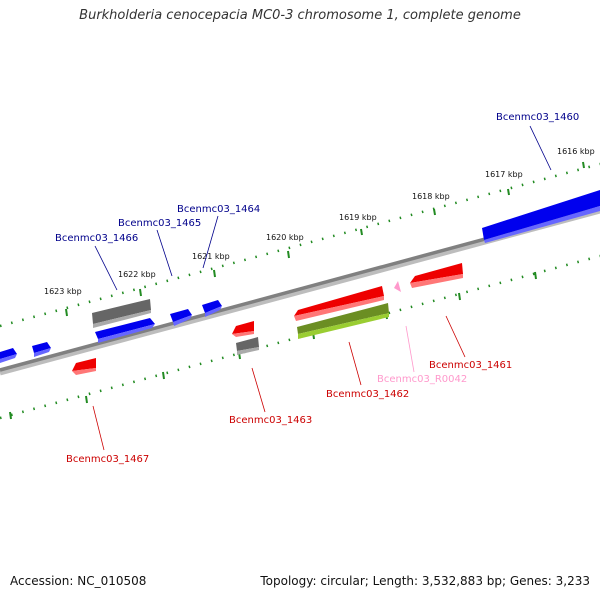 This screenshot has width=600, height=600. I want to click on gene-feature-fwd-a-shade, so click(42, 352).